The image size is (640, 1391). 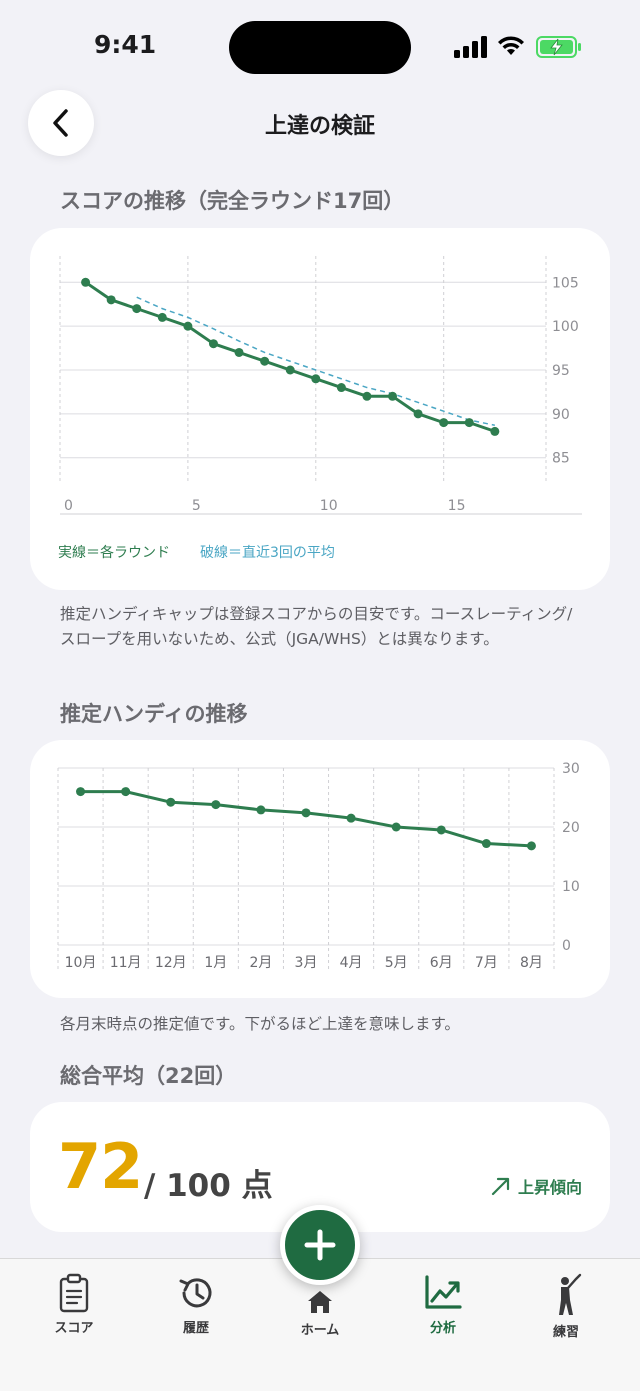 I want to click on x-tick-label: 11月, so click(x=126, y=963).